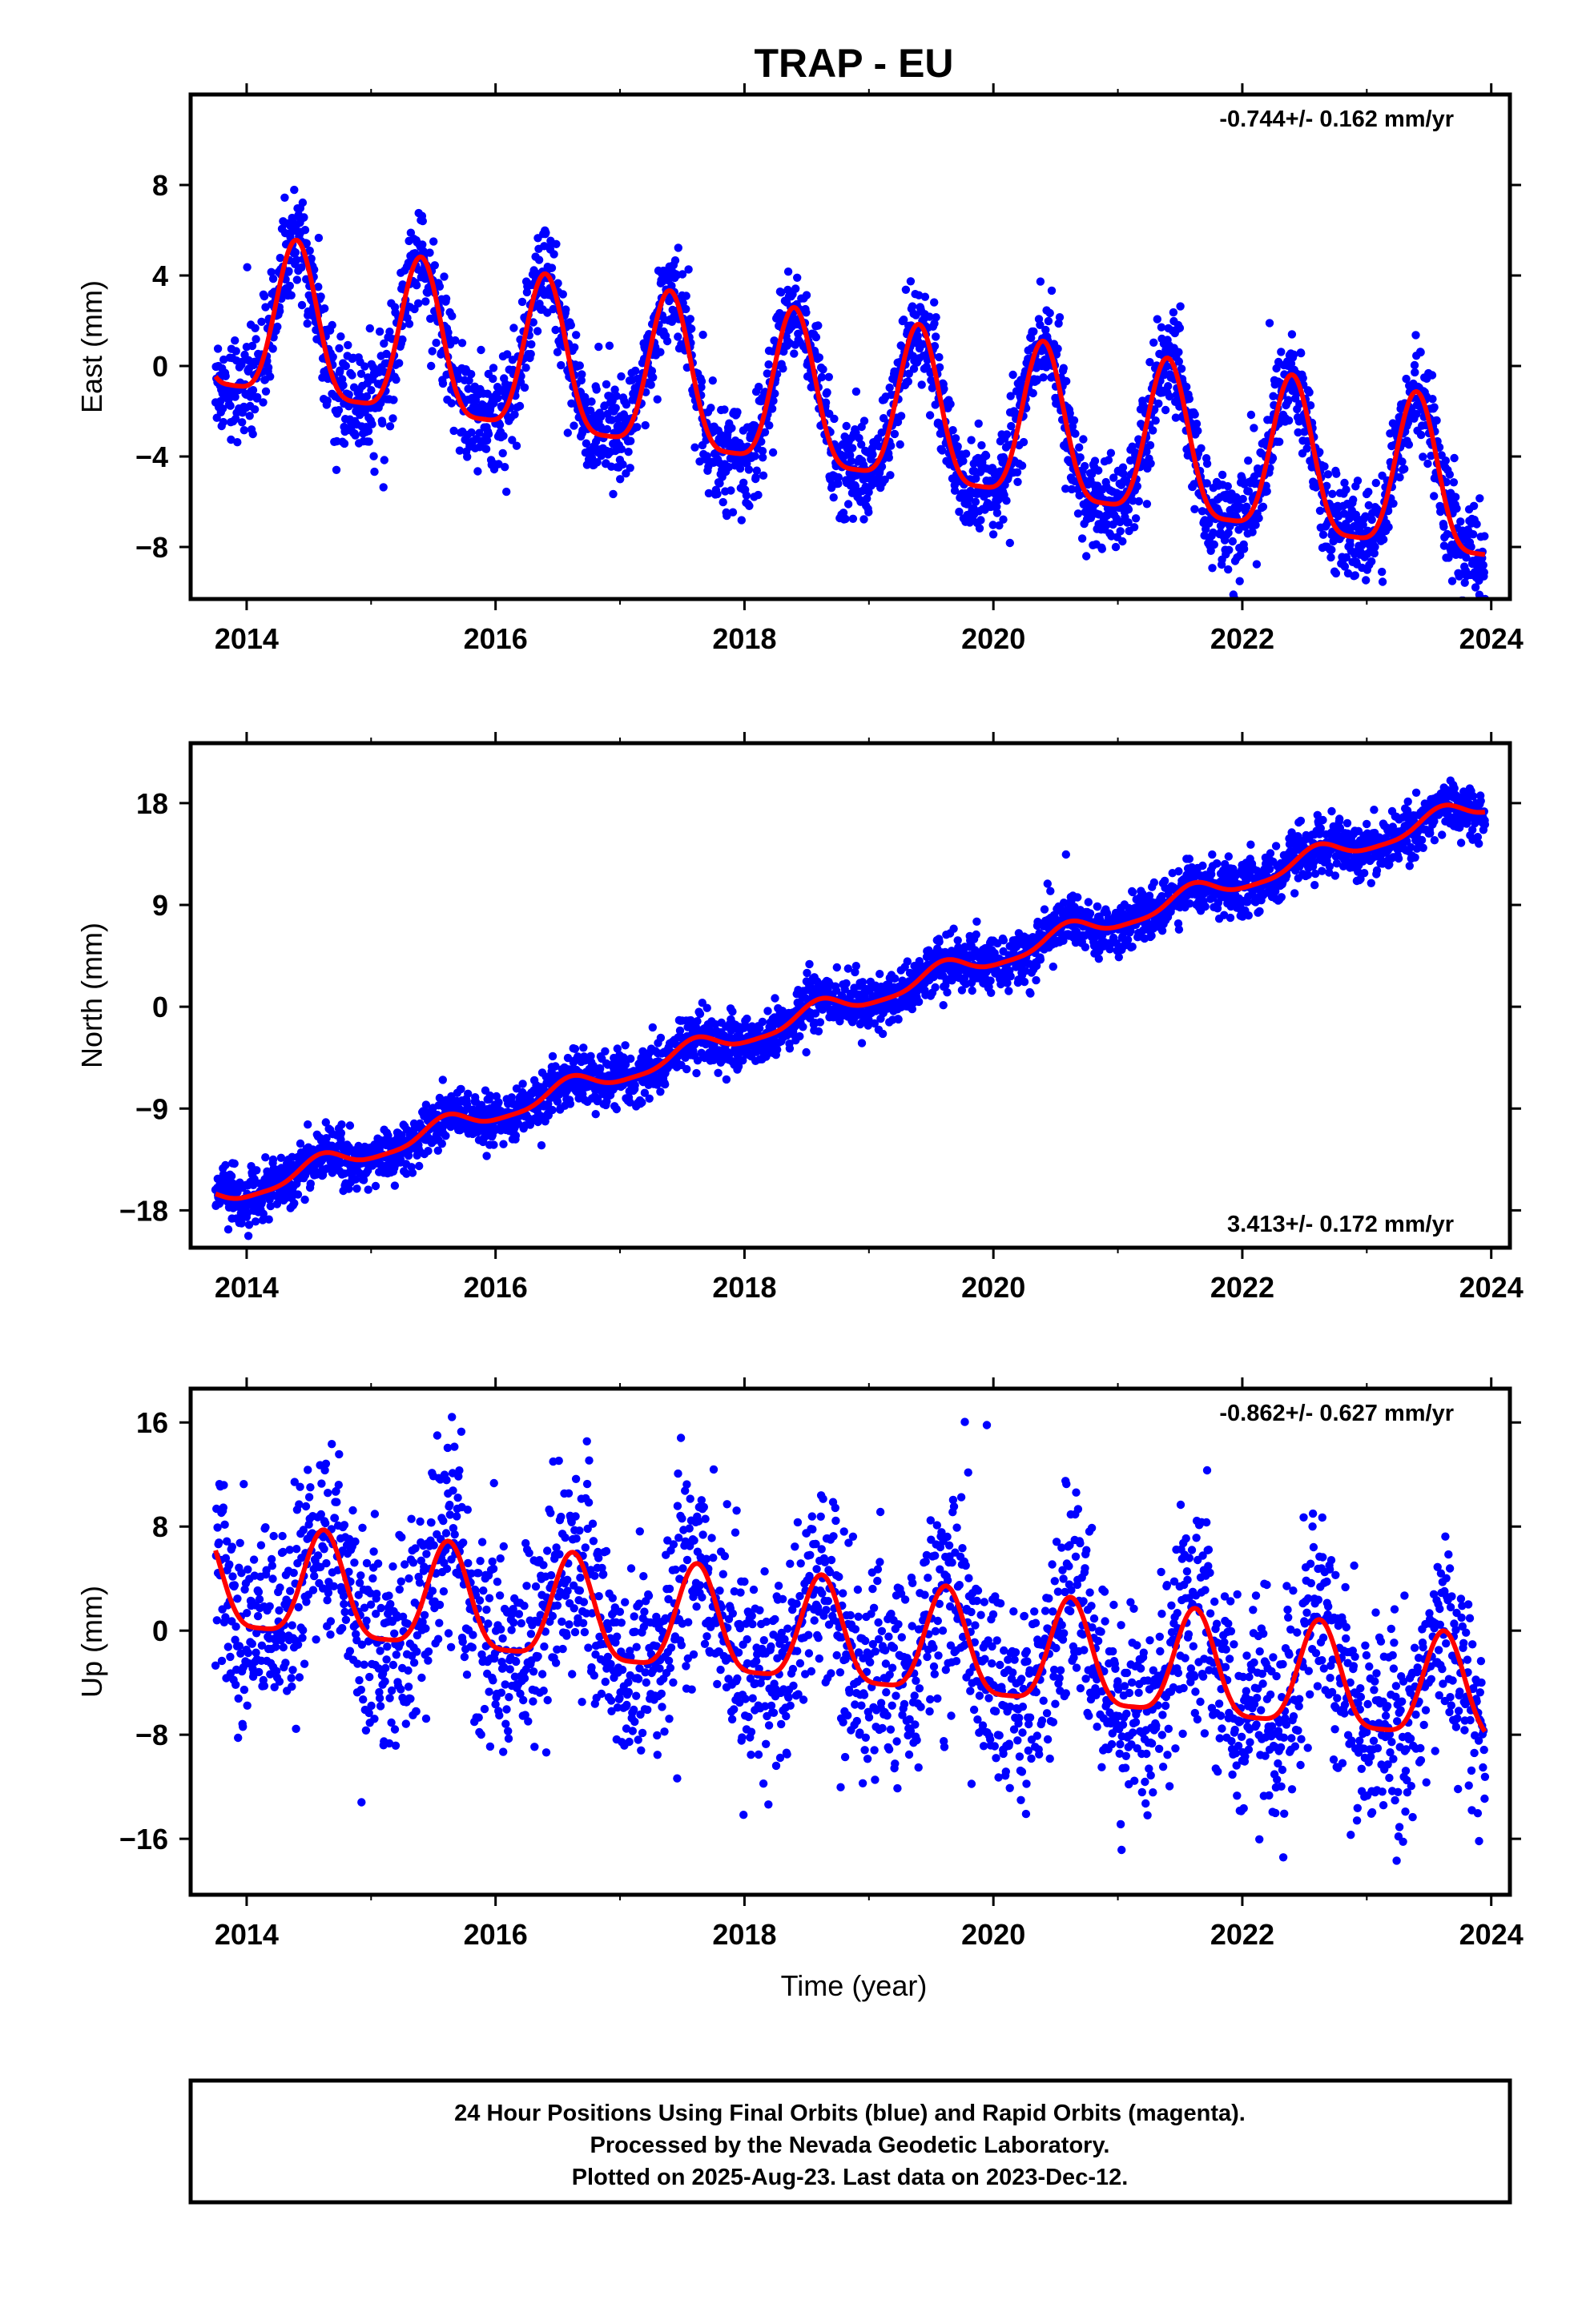 The height and width of the screenshot is (2324, 1586). What do you see at coordinates (160, 185) in the screenshot?
I see `east-y-tick-label: 8` at bounding box center [160, 185].